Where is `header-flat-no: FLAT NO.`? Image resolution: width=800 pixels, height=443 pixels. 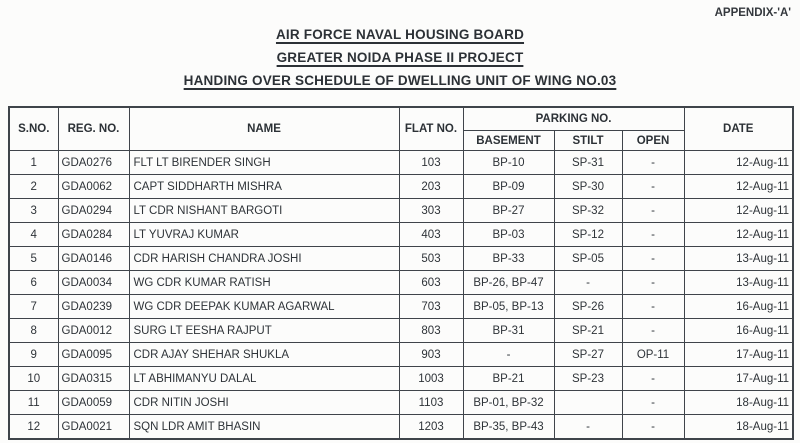 header-flat-no: FLAT NO. is located at coordinates (431, 128).